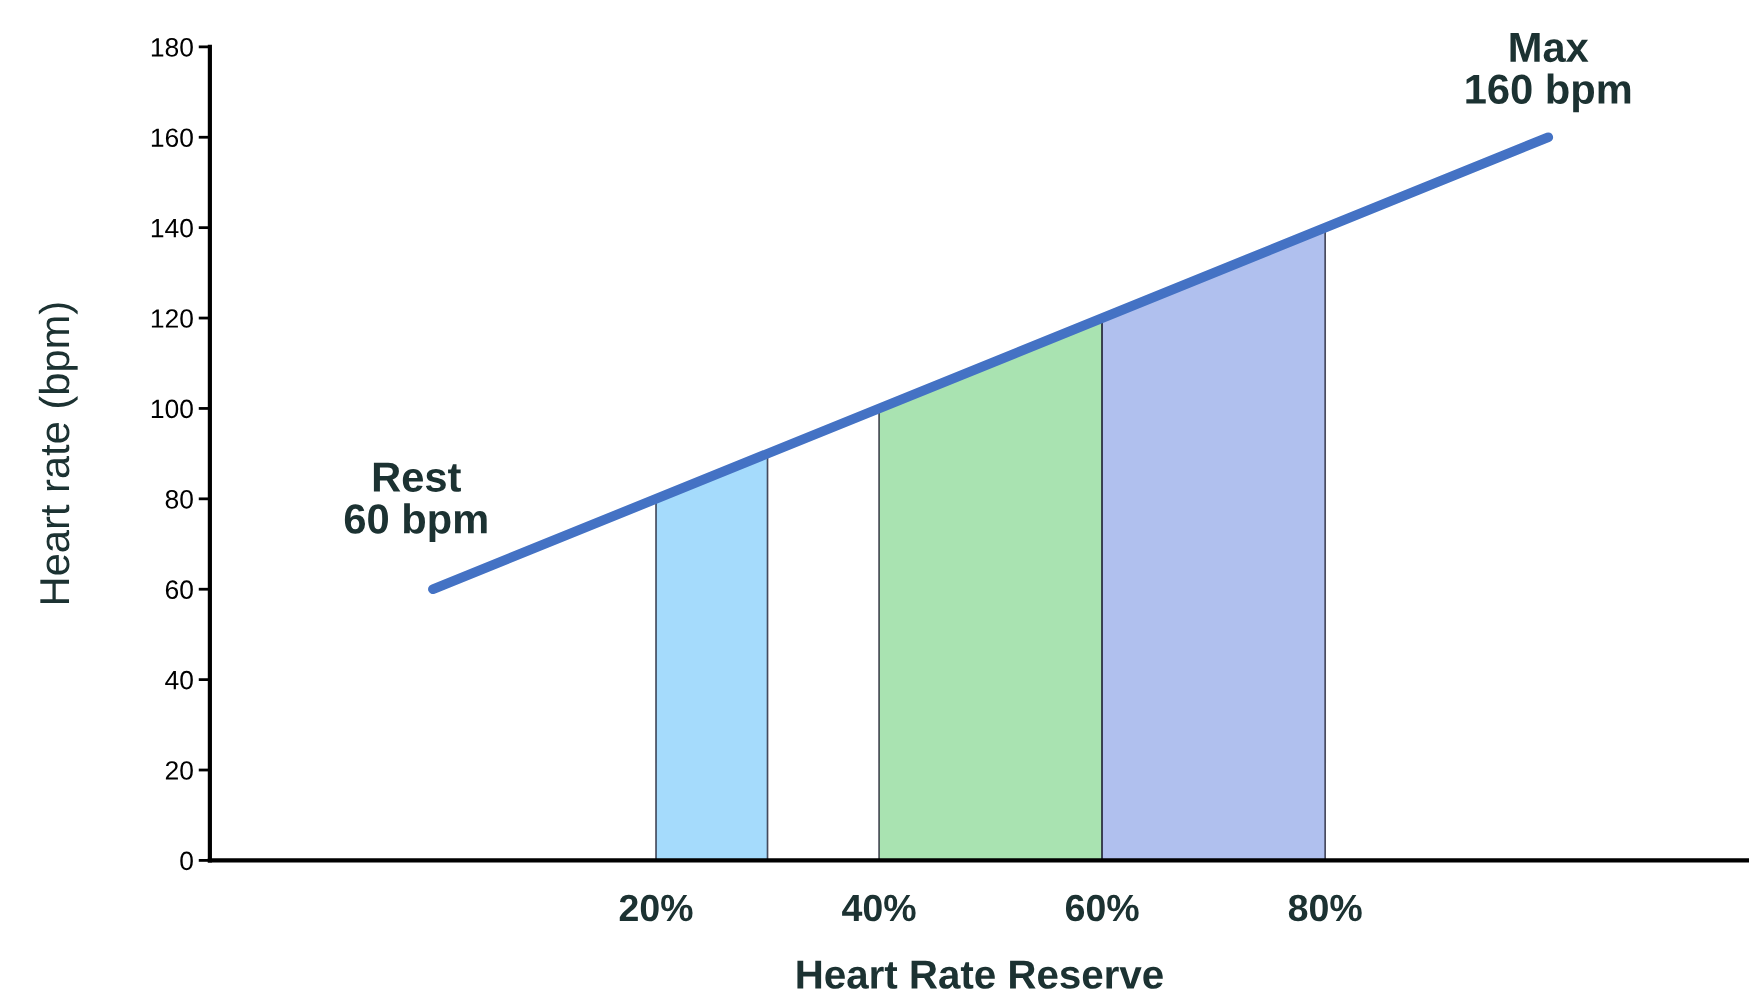  What do you see at coordinates (980, 974) in the screenshot?
I see `x-axis-title: Heart Rate Reserve` at bounding box center [980, 974].